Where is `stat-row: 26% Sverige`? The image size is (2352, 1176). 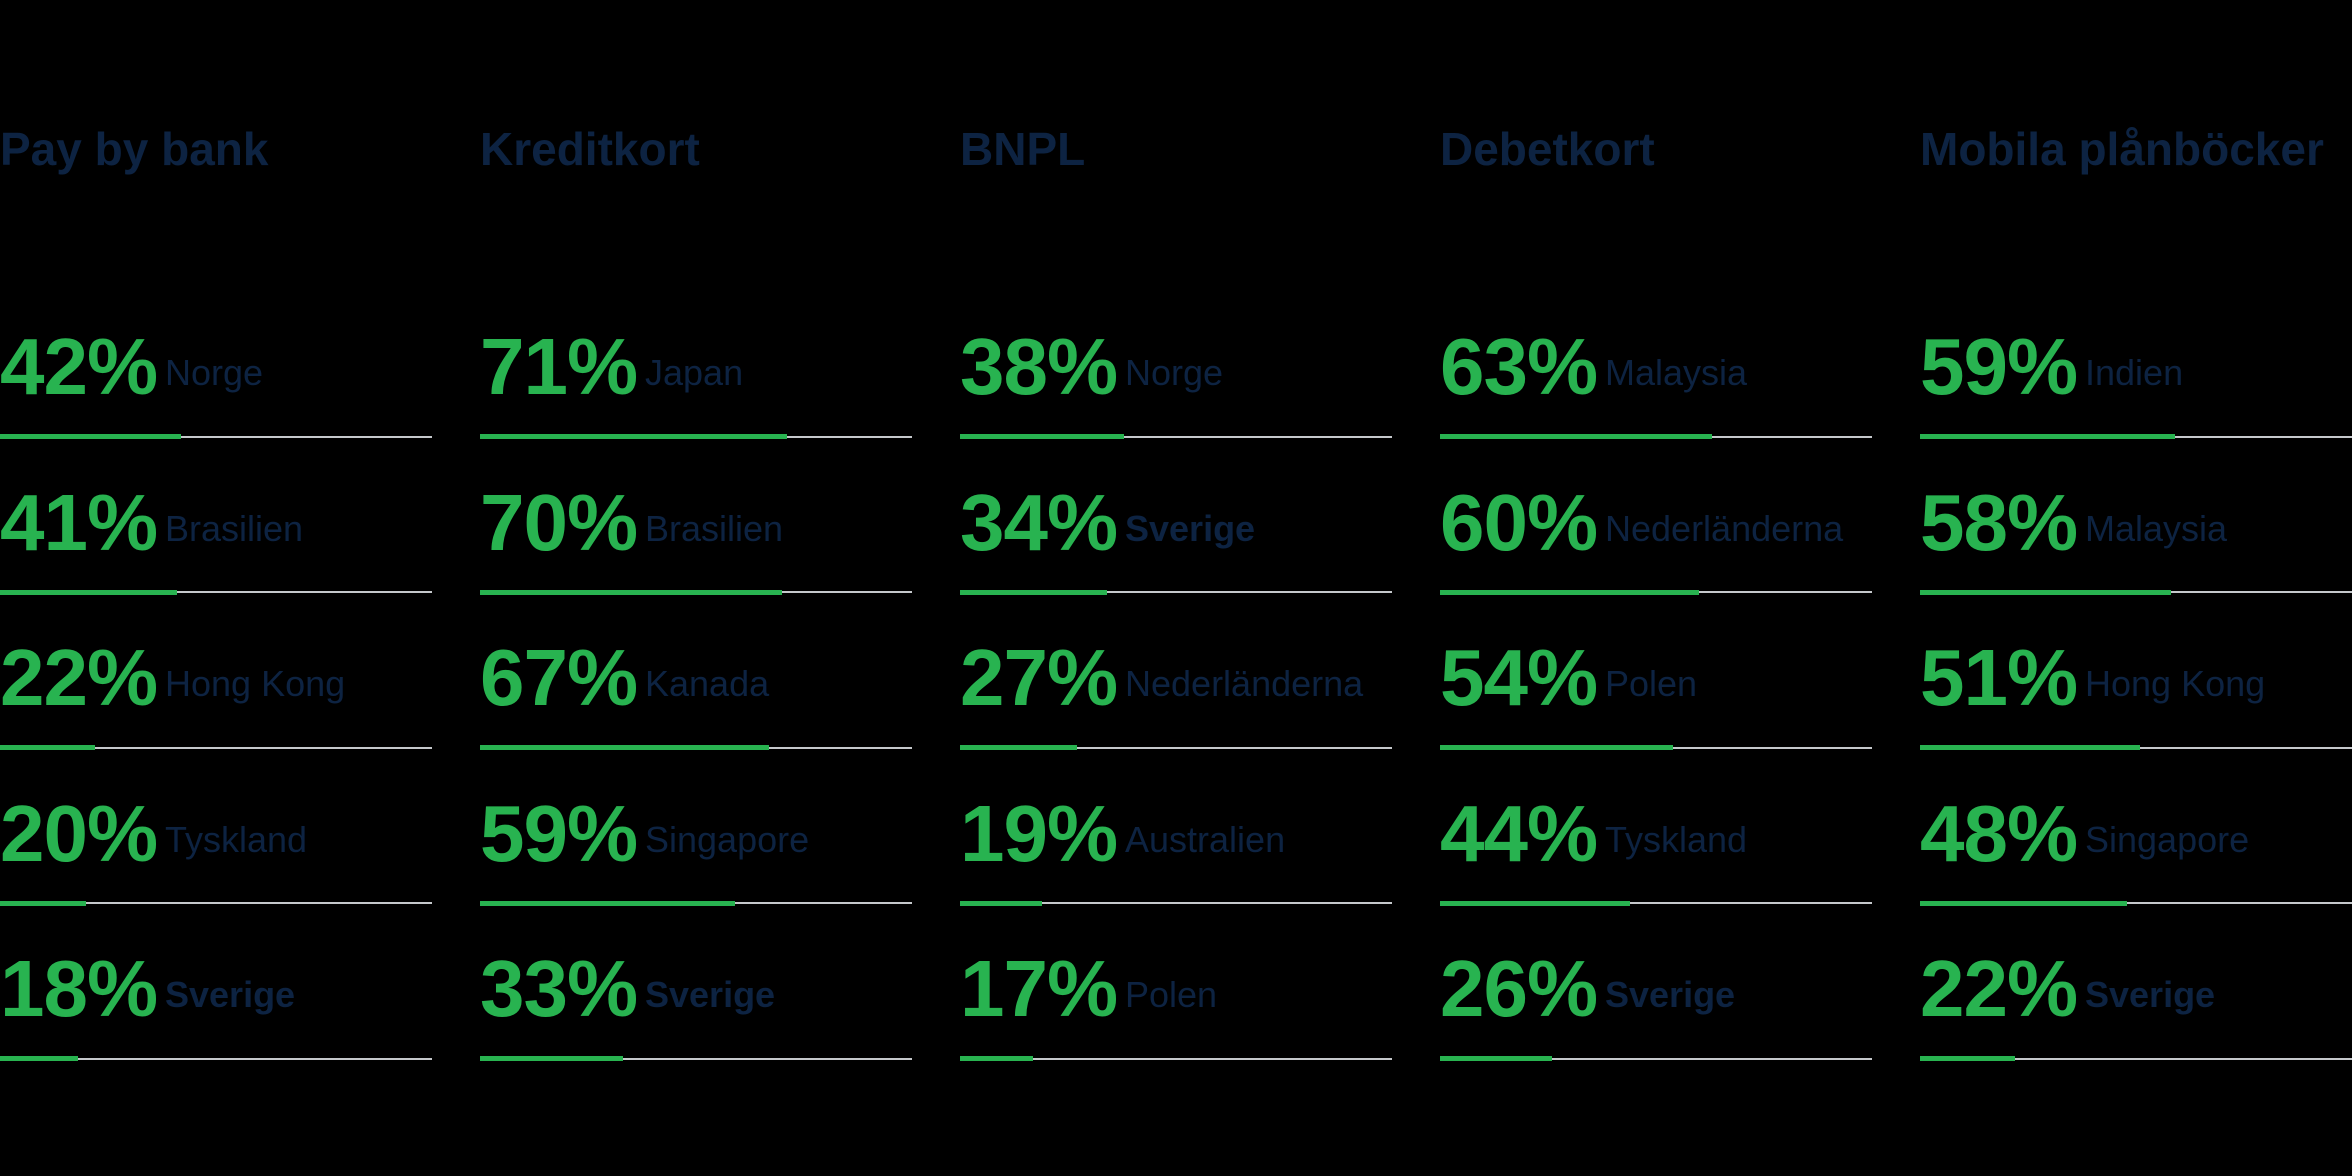
stat-row: 26% Sverige is located at coordinates (1656, 1030).